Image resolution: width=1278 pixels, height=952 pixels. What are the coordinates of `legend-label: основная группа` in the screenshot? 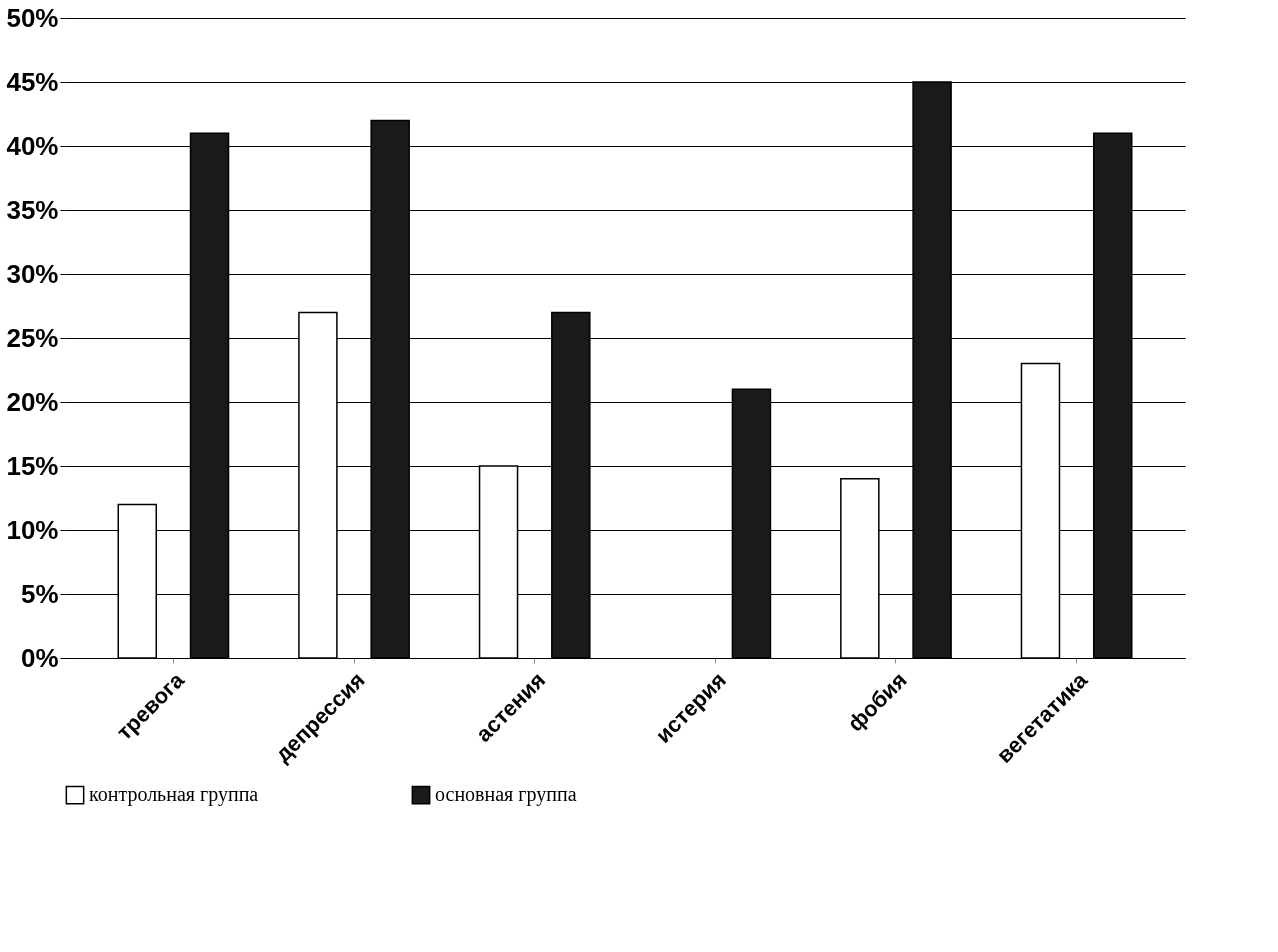 It's located at (506, 795).